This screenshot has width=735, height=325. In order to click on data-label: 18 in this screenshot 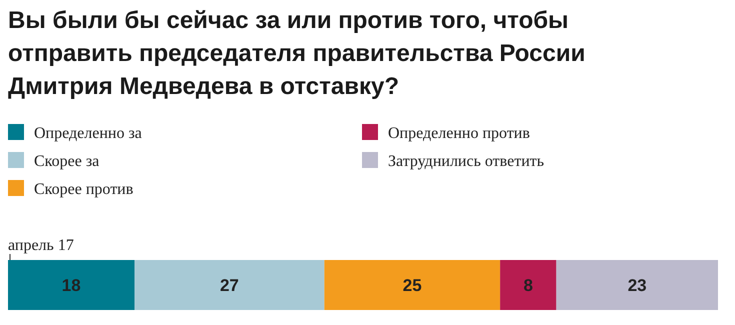, I will do `click(71, 285)`.